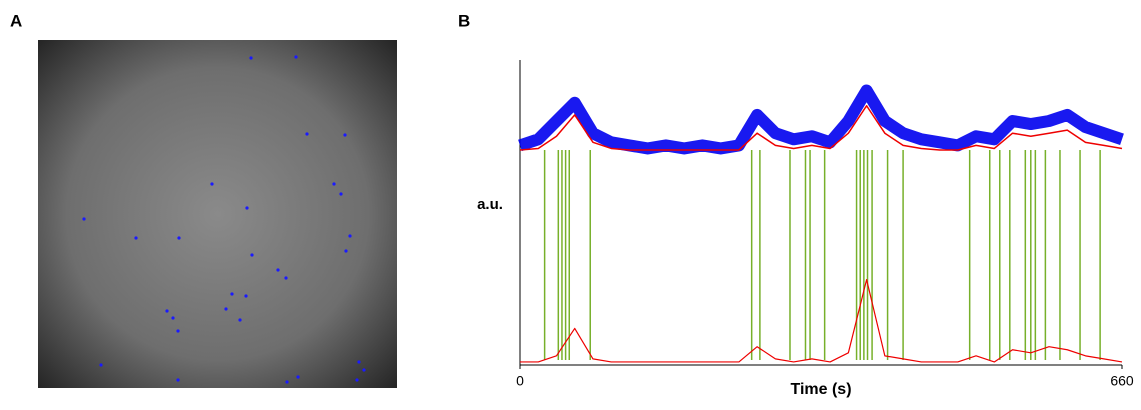 The width and height of the screenshot is (1141, 410). I want to click on panel-label: B, so click(464, 20).